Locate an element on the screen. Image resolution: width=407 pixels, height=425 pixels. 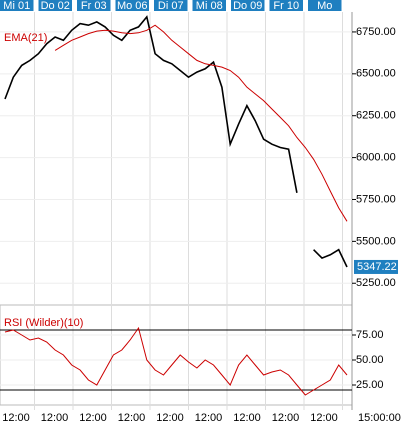
y-tick-label: 75.00 is located at coordinates (370, 335).